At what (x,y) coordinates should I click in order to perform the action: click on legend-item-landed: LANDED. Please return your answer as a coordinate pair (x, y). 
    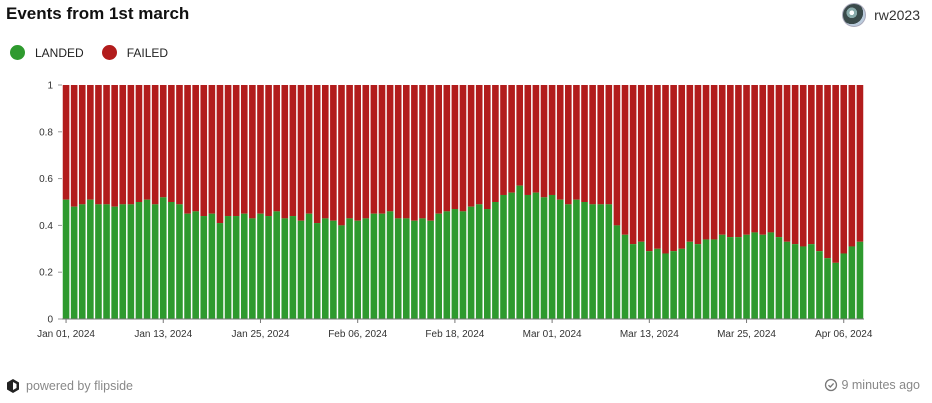
    Looking at the image, I should click on (47, 52).